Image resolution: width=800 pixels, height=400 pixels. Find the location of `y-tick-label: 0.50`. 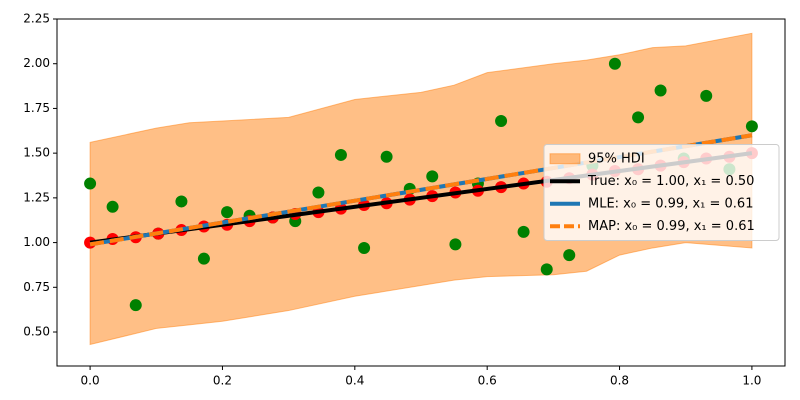

y-tick-label: 0.50 is located at coordinates (36, 332).